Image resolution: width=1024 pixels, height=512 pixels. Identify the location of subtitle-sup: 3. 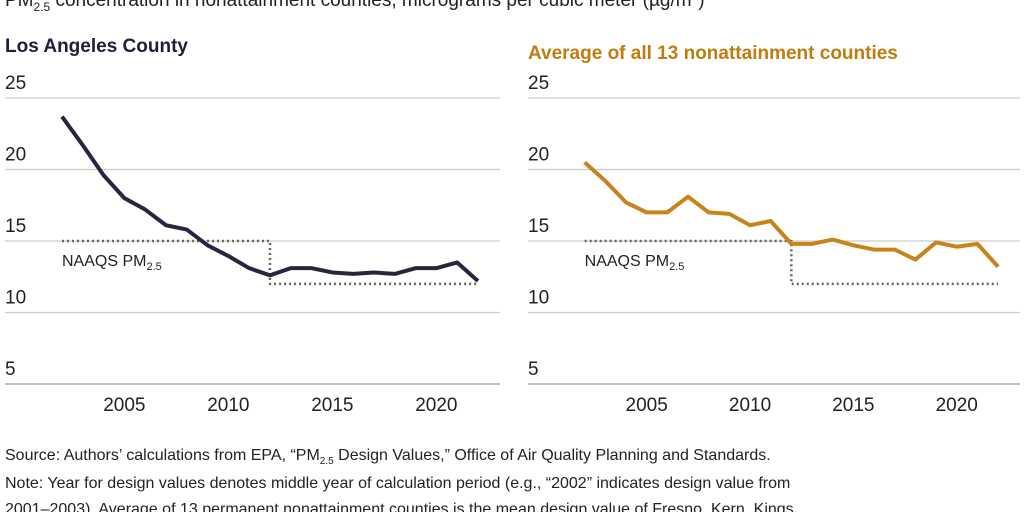
(695, 0).